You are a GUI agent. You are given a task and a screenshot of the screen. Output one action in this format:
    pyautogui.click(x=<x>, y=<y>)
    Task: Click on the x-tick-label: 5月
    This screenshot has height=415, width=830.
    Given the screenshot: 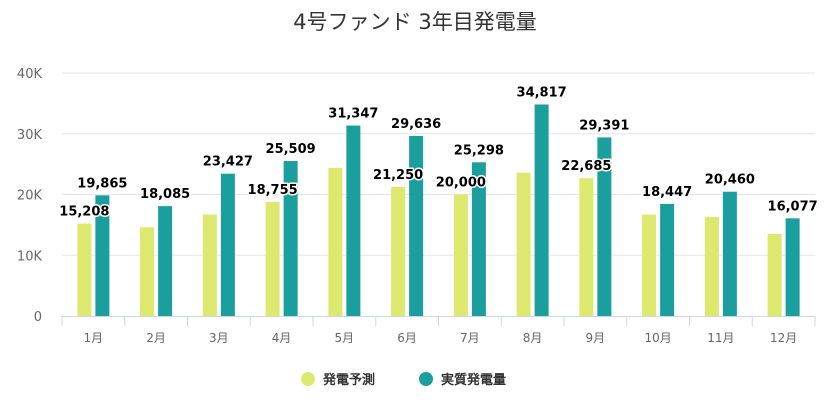 What is the action you would take?
    pyautogui.click(x=345, y=338)
    